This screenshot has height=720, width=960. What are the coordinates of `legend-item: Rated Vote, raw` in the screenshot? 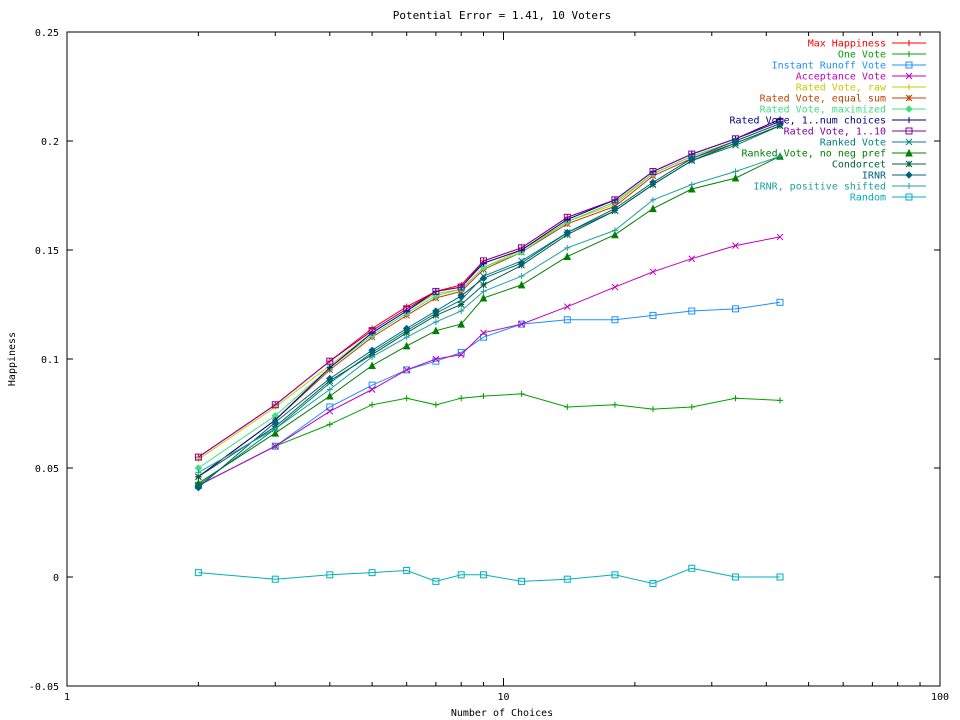 It's located at (861, 88).